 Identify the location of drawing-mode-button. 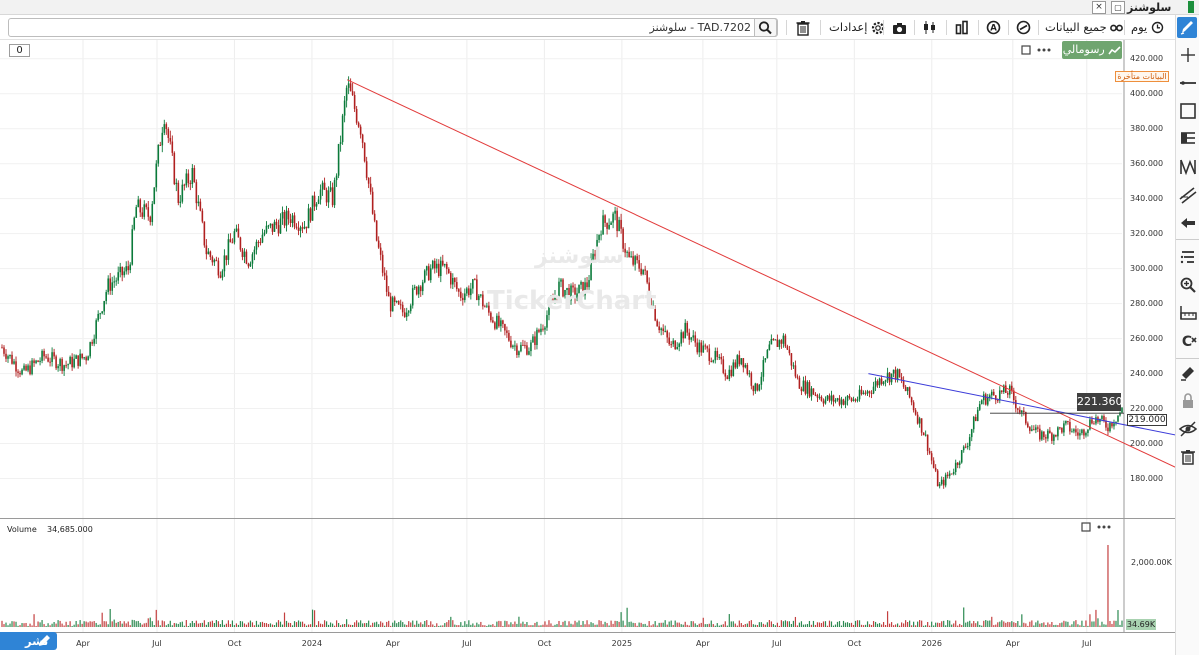
(1187, 27).